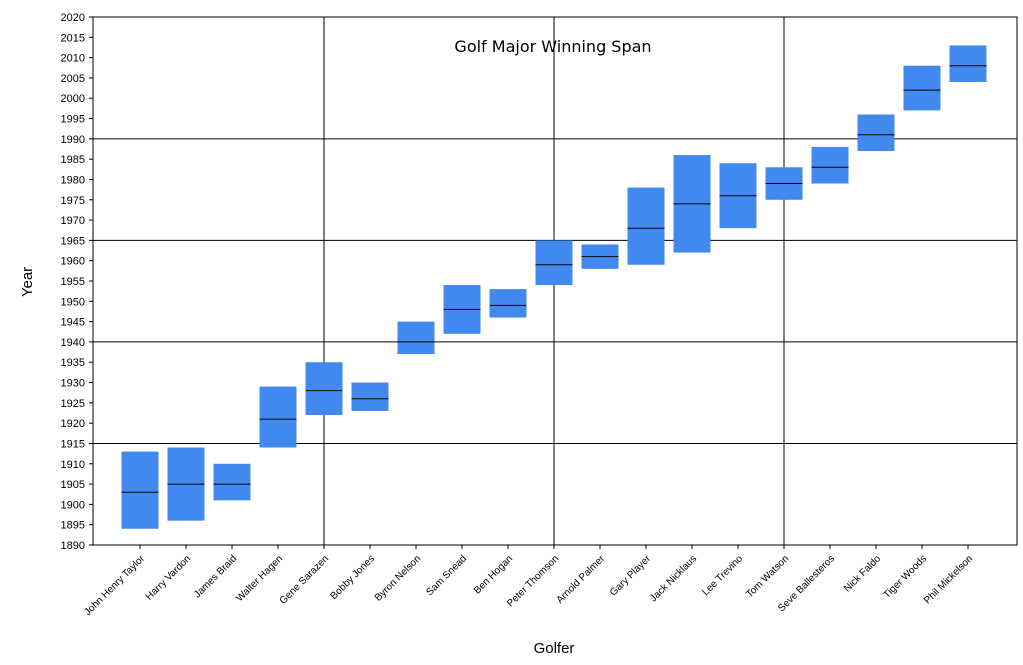  What do you see at coordinates (73, 444) in the screenshot?
I see `y-tick-label: 1915` at bounding box center [73, 444].